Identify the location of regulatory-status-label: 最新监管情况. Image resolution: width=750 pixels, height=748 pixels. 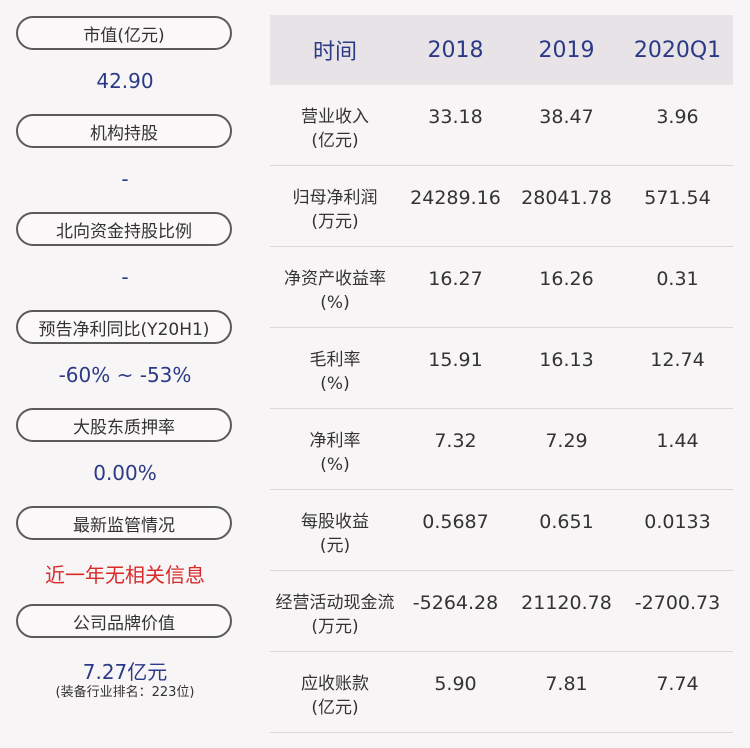
(124, 523).